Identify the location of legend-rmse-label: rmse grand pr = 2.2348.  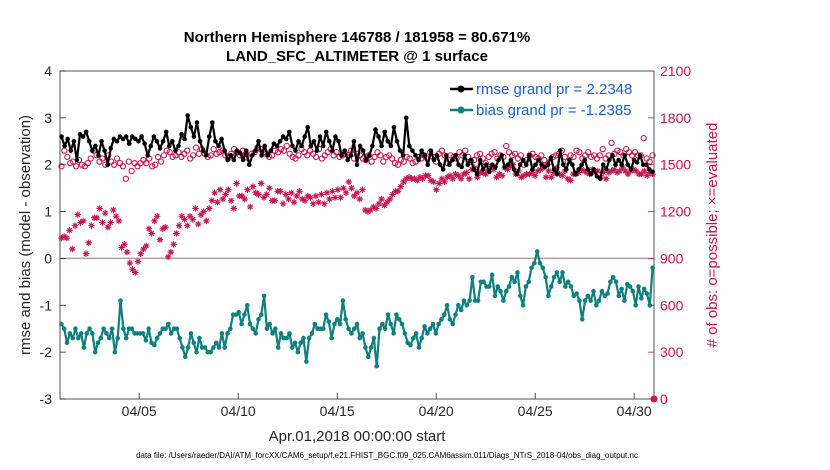
(554, 89).